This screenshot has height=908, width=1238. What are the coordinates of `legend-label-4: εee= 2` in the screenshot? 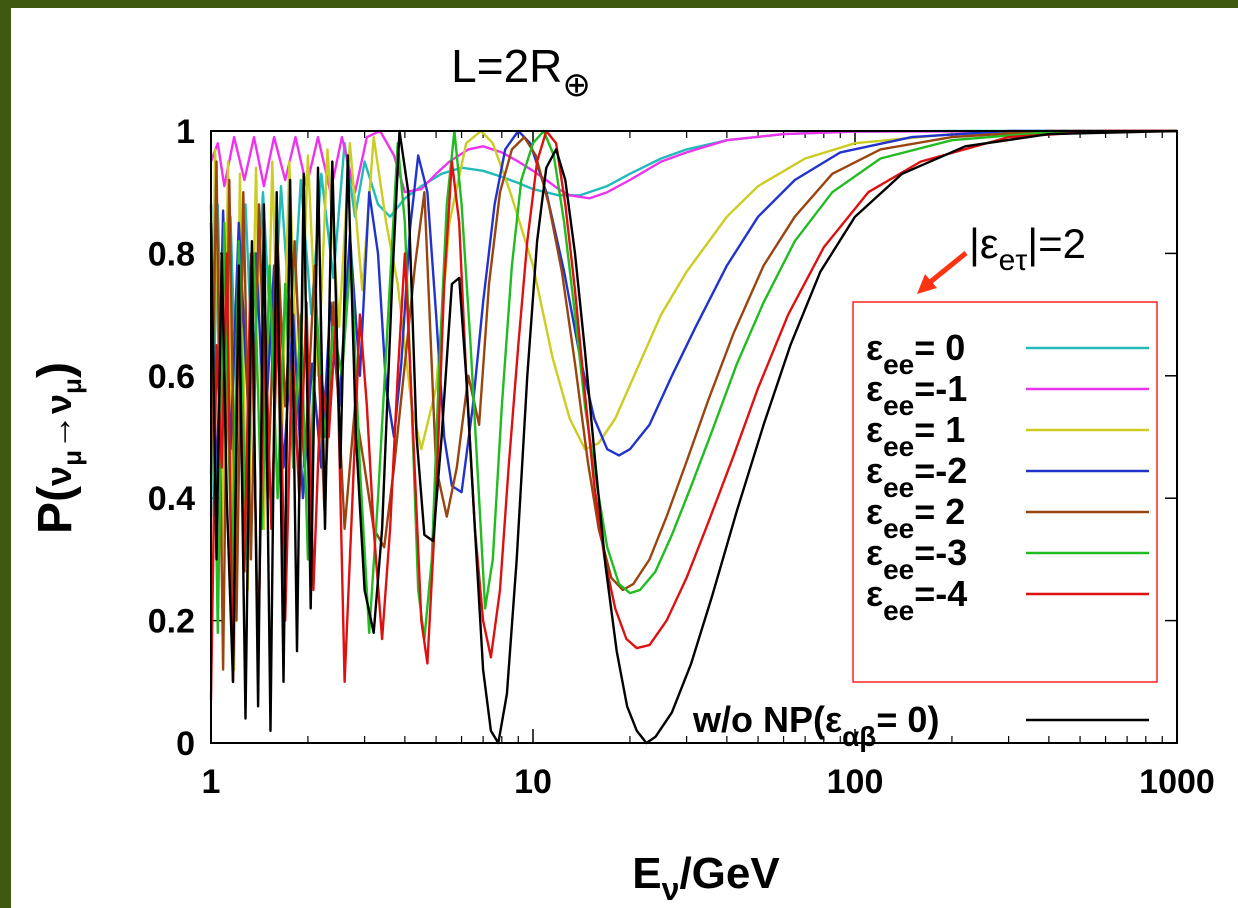 It's located at (915, 517).